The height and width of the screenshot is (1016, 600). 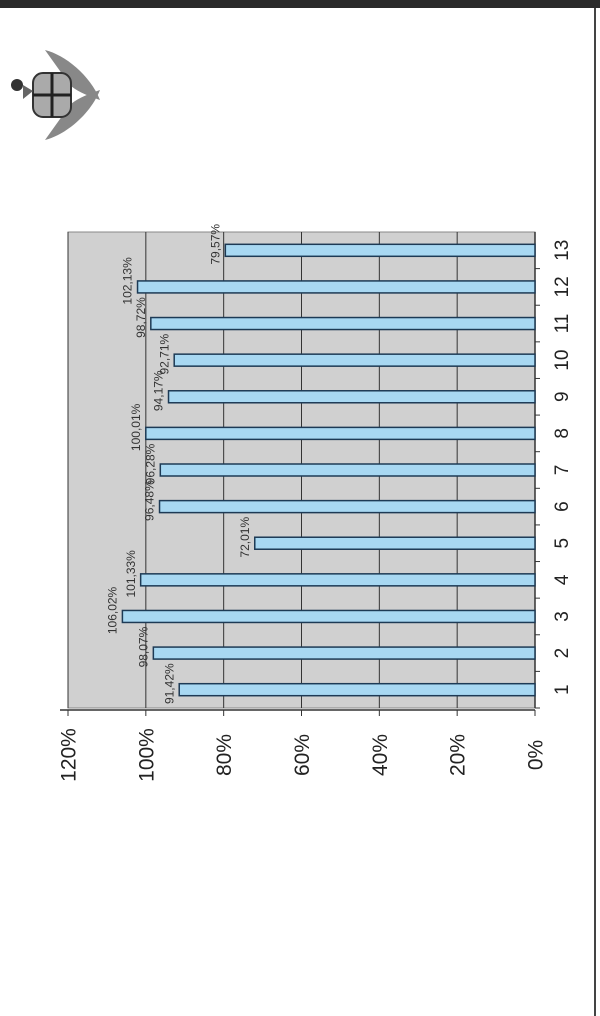 What do you see at coordinates (562, 653) in the screenshot?
I see `x-tick-label: 2` at bounding box center [562, 653].